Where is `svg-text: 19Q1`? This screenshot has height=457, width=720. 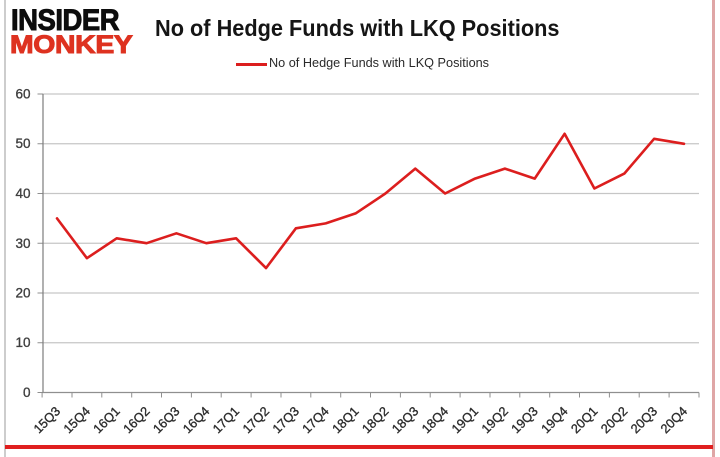
svg-text: 19Q1 is located at coordinates (464, 420).